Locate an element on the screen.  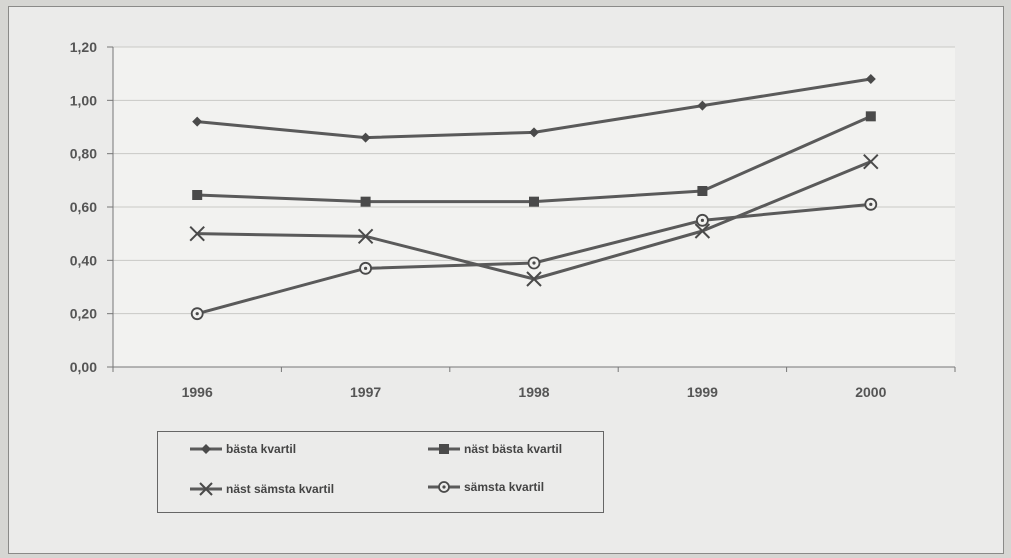
square-marker-icon is located at coordinates (444, 449).